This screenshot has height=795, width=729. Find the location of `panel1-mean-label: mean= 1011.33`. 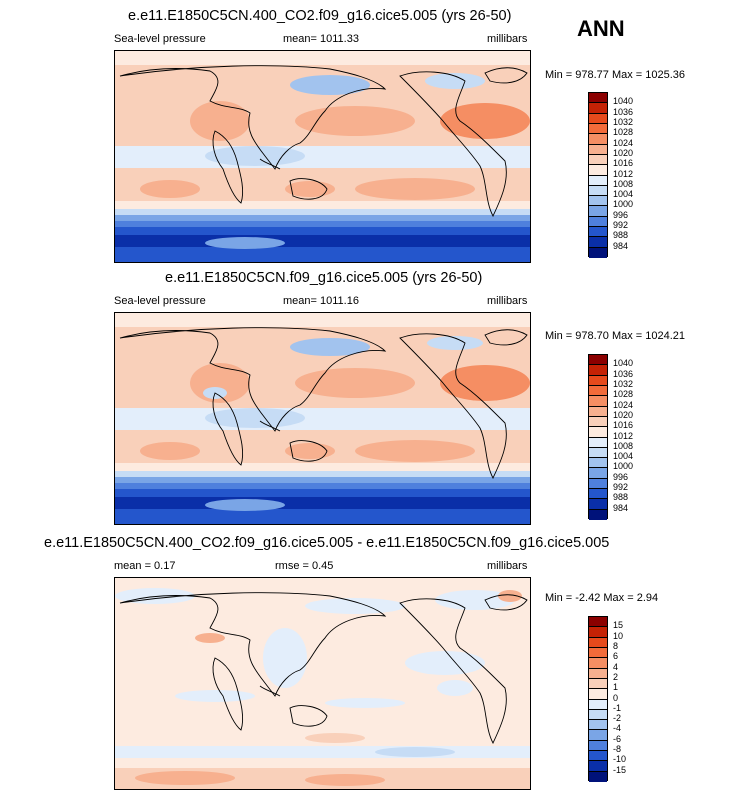

panel1-mean-label: mean= 1011.33 is located at coordinates (321, 39).